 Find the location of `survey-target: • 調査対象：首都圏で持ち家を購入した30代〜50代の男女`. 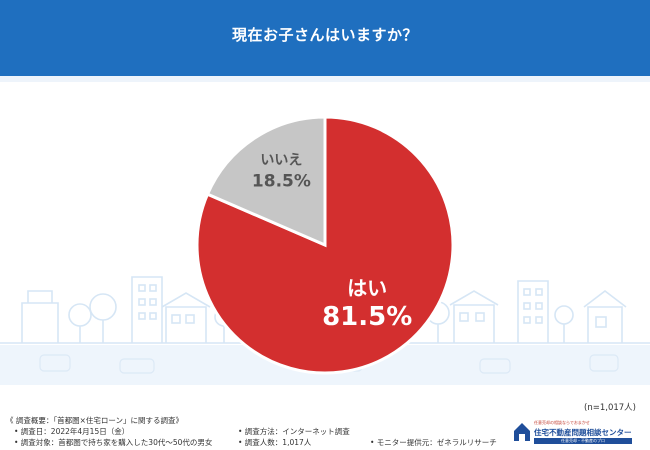

survey-target: • 調査対象：首都圏で持ち家を購入した30代〜50代の男女 is located at coordinates (113, 442).